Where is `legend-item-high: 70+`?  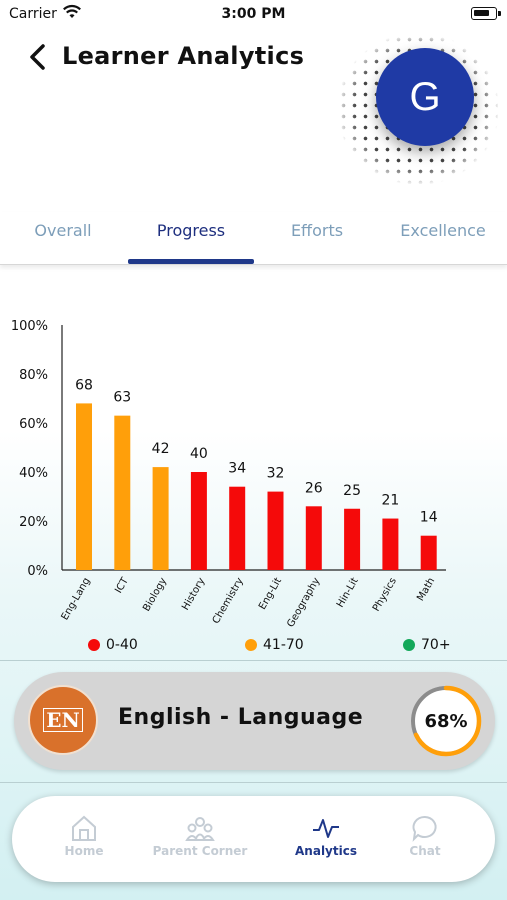
legend-item-high: 70+ is located at coordinates (427, 645).